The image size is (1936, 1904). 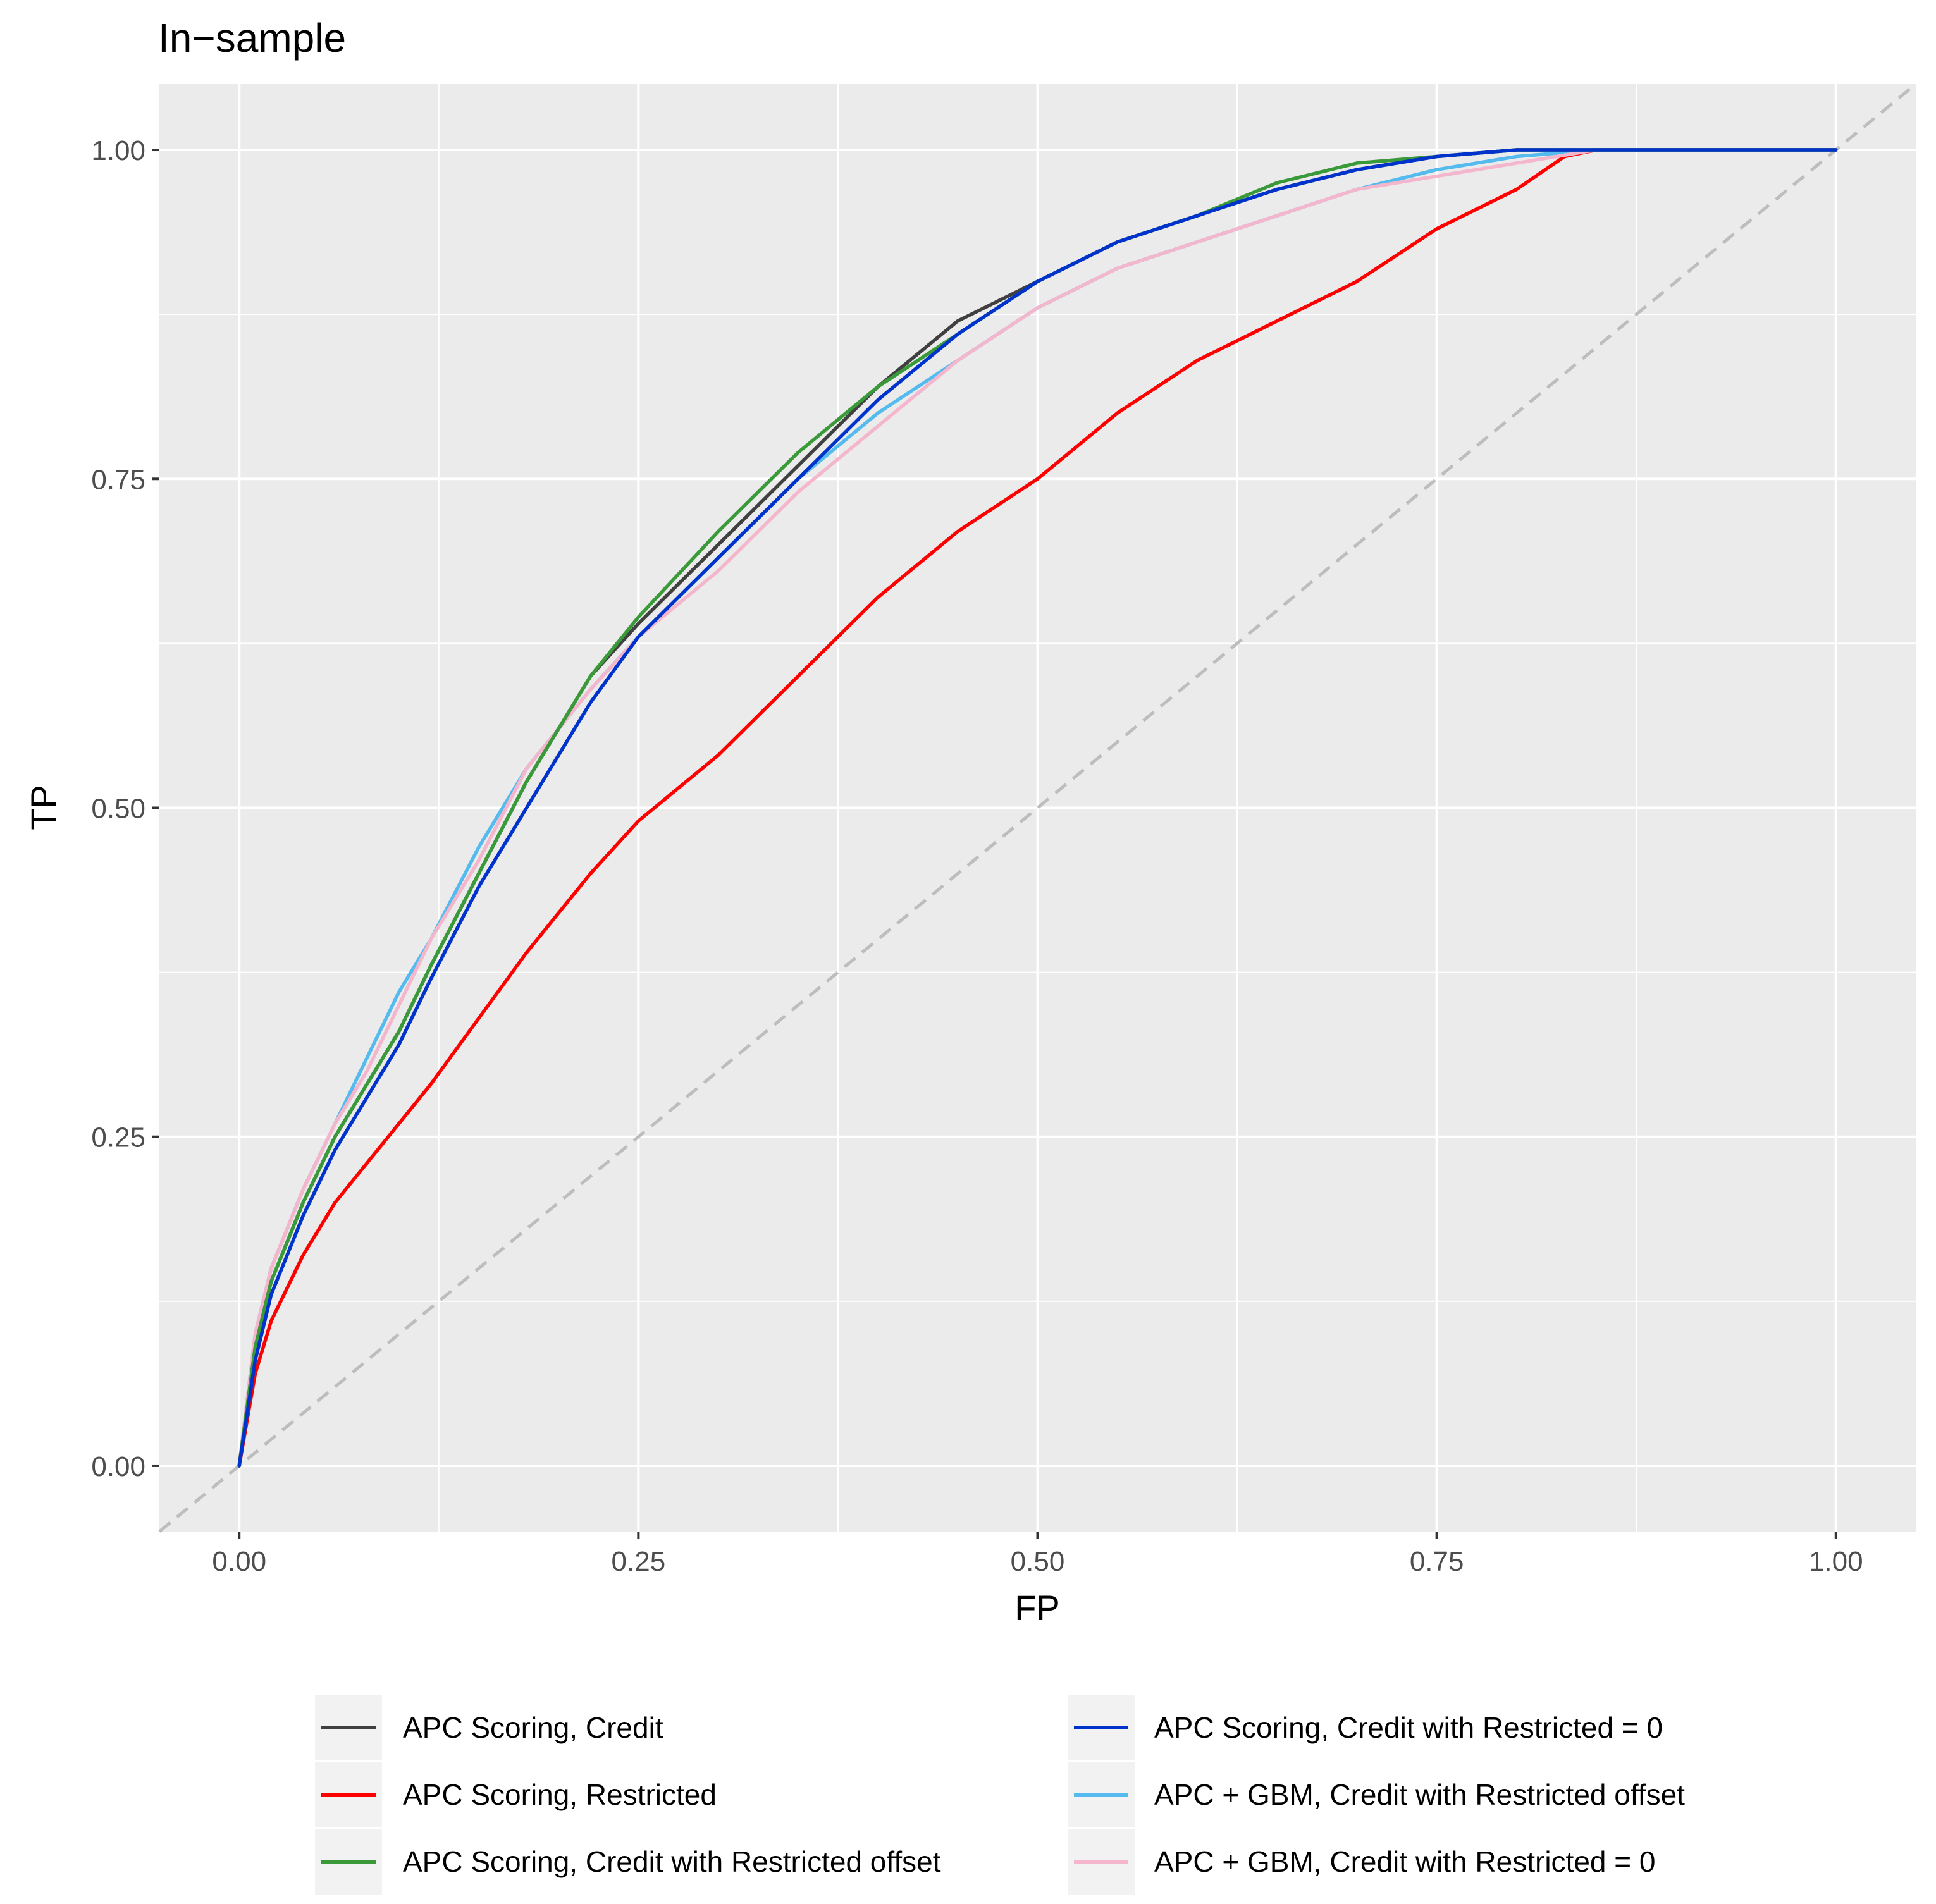 I want to click on y-axis-ticks: 0.00 0.25 0.50 0.75 1.00, so click(x=125, y=808).